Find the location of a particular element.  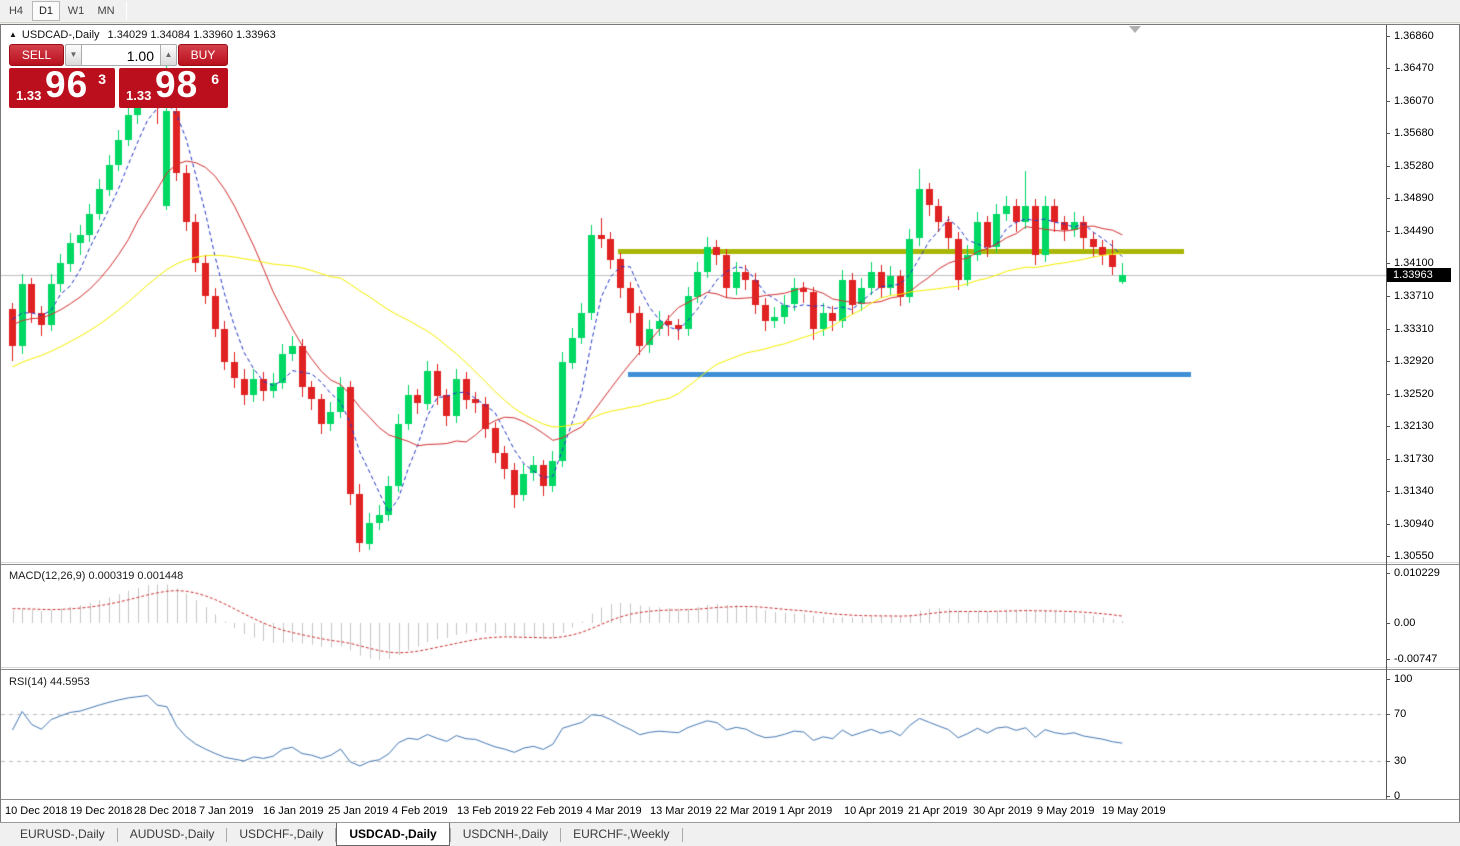

uptick-arrow-icon: ▲ is located at coordinates (13, 34).